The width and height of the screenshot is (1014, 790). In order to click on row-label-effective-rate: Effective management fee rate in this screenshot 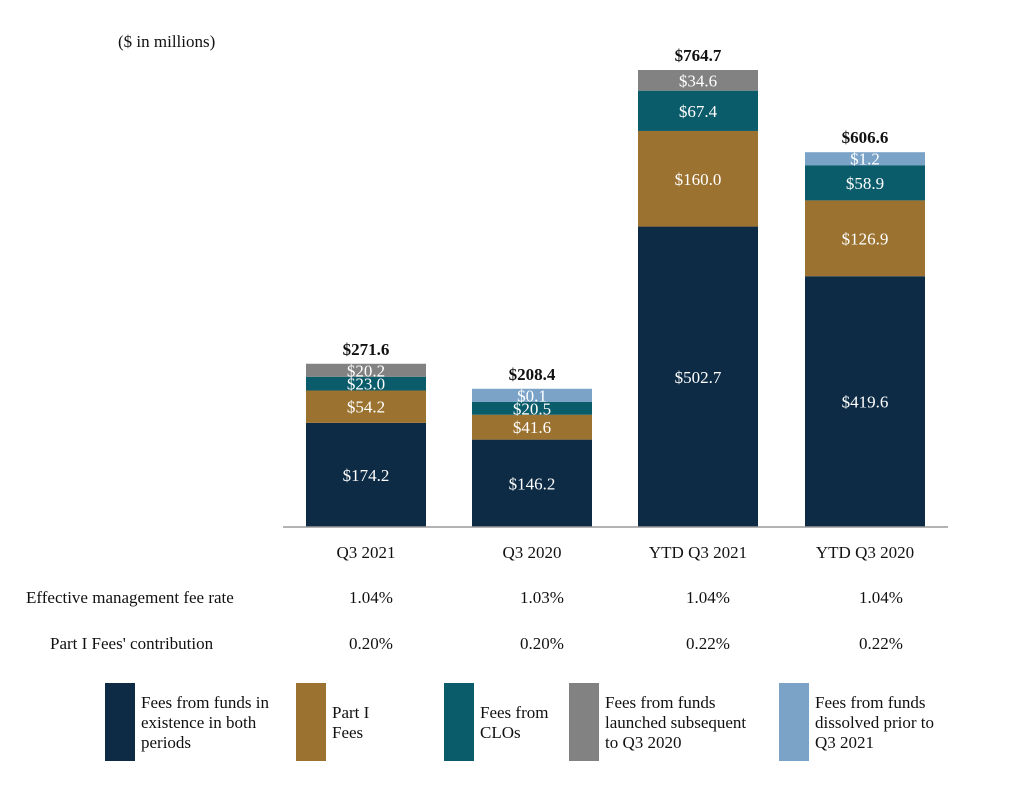, I will do `click(130, 597)`.